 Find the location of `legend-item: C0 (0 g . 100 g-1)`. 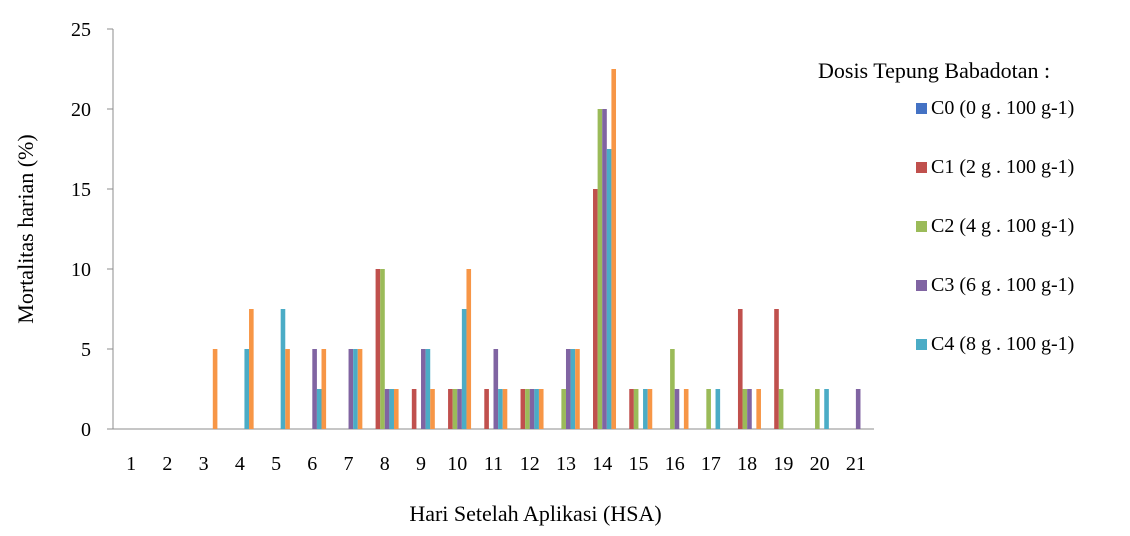

legend-item: C0 (0 g . 100 g-1) is located at coordinates (995, 108).